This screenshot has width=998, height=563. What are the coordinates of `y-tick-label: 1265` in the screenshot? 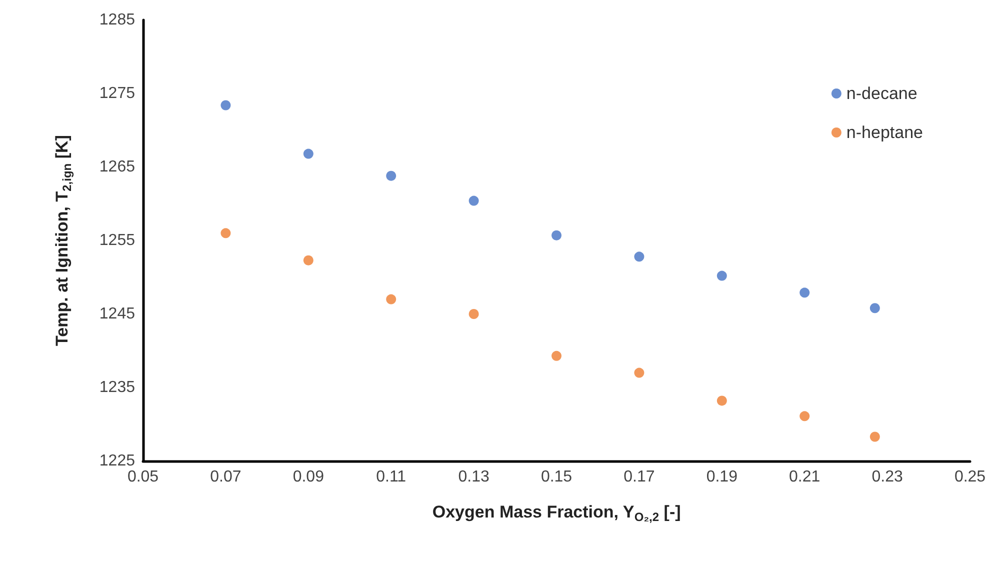 It's located at (117, 167).